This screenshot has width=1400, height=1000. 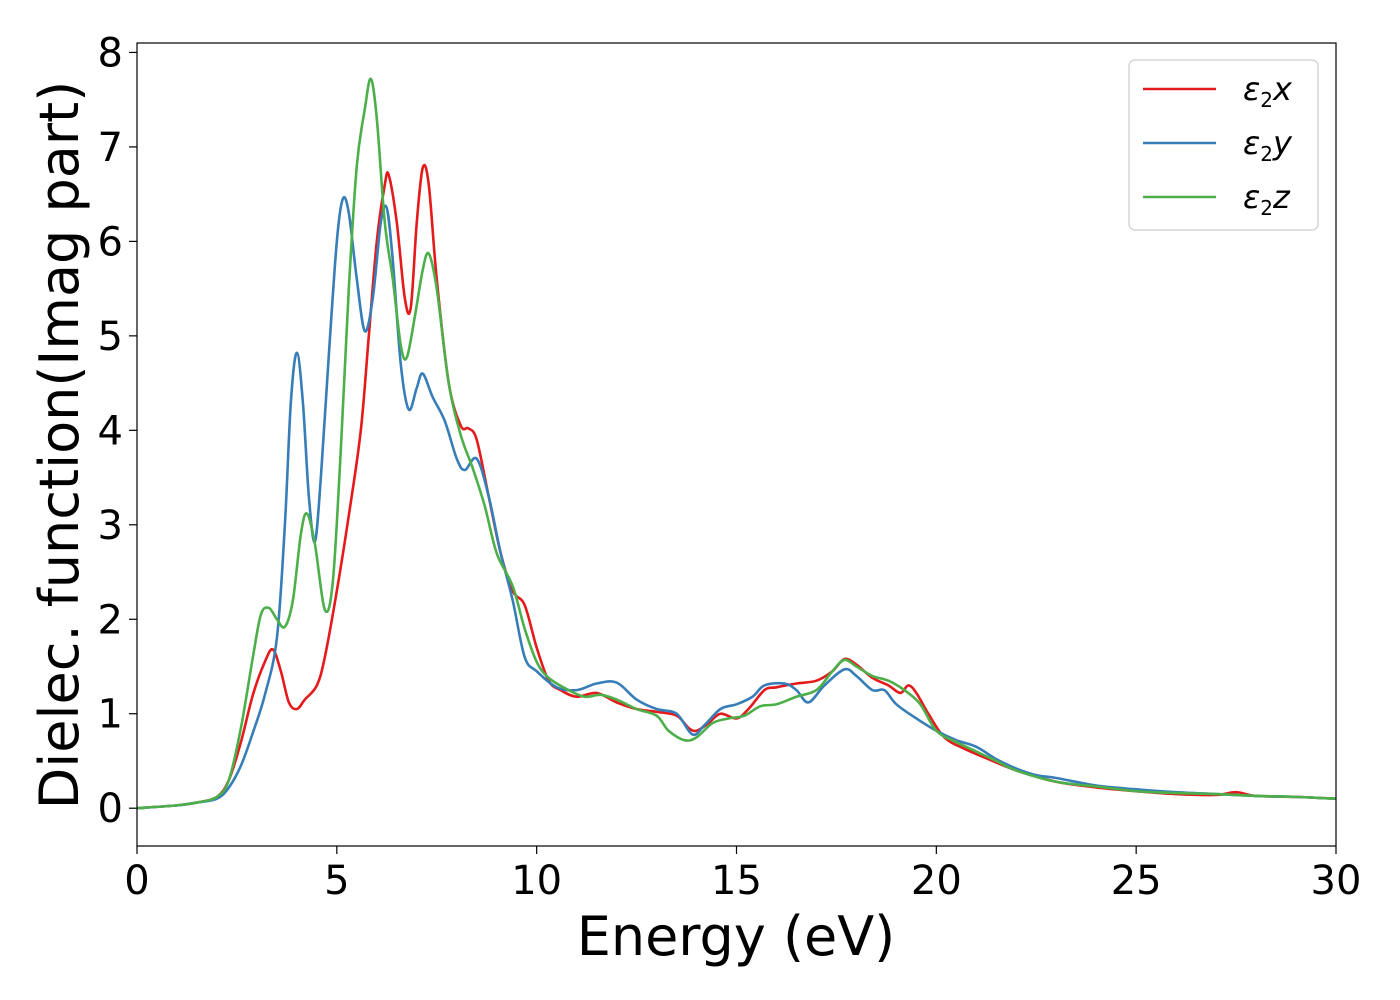 I want to click on y-tick-label: 4, so click(x=110, y=431).